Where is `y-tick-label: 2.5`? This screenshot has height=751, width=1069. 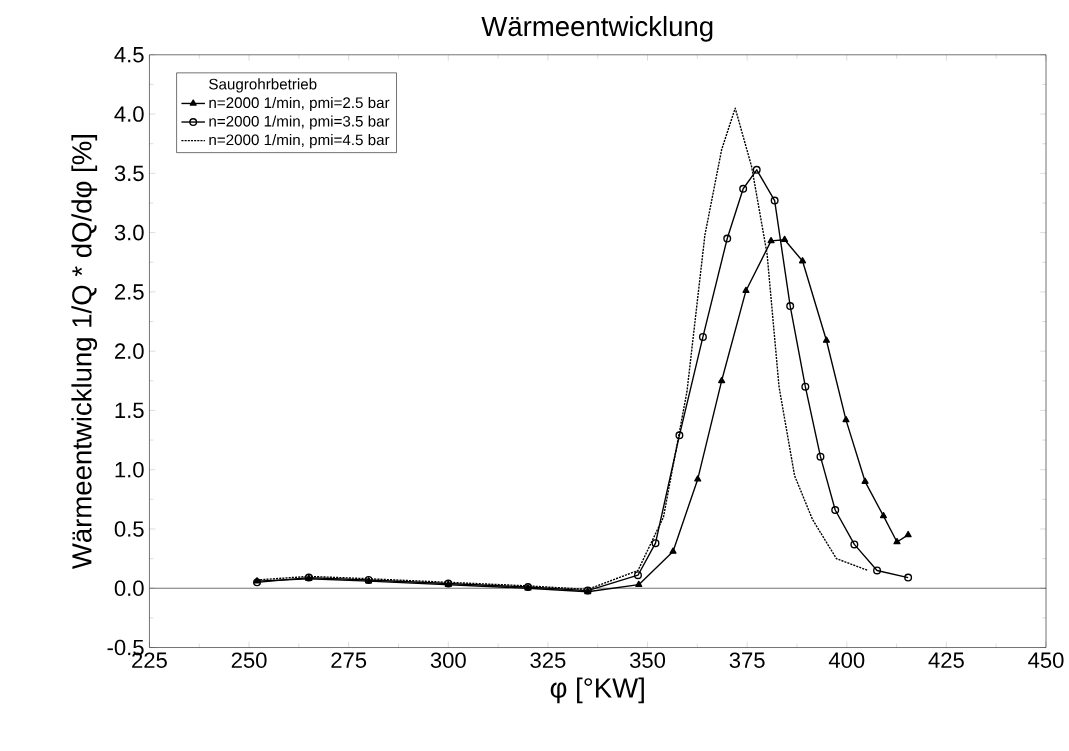
y-tick-label: 2.5 is located at coordinates (129, 292).